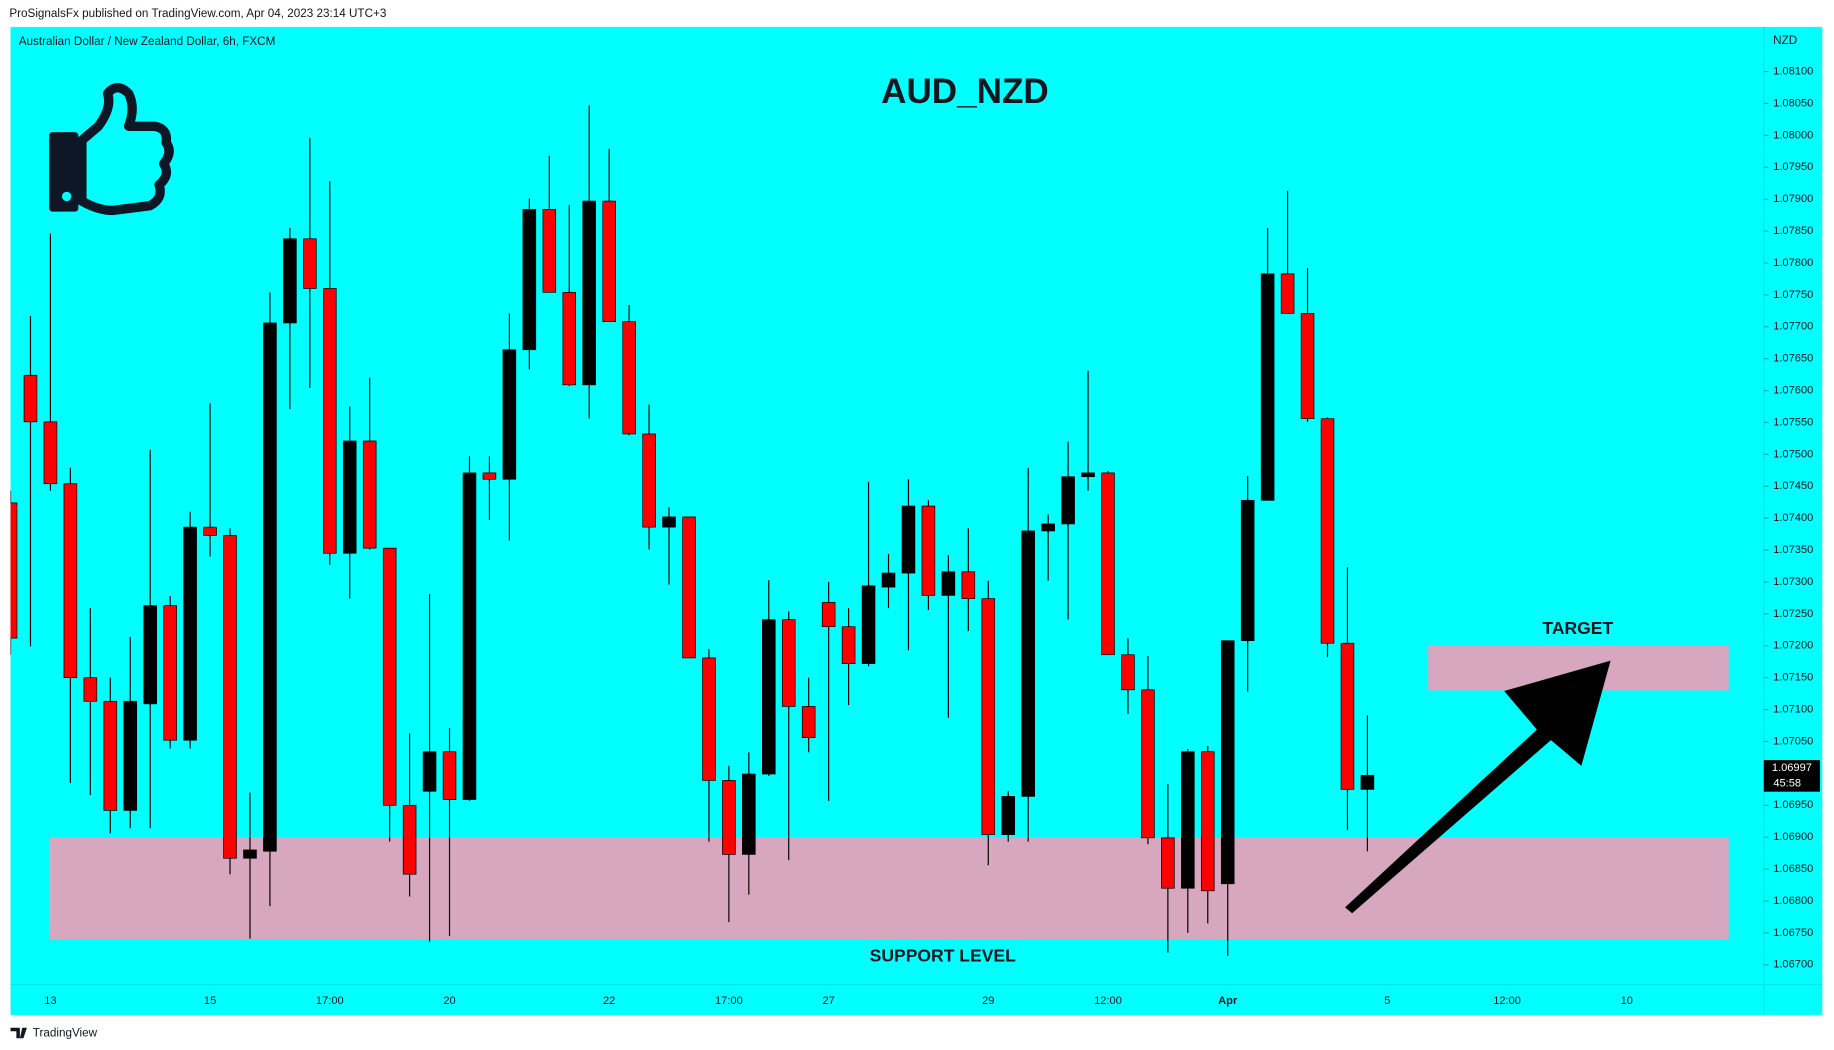 This screenshot has width=1834, height=1050. I want to click on currency-label: NZD, so click(1785, 40).